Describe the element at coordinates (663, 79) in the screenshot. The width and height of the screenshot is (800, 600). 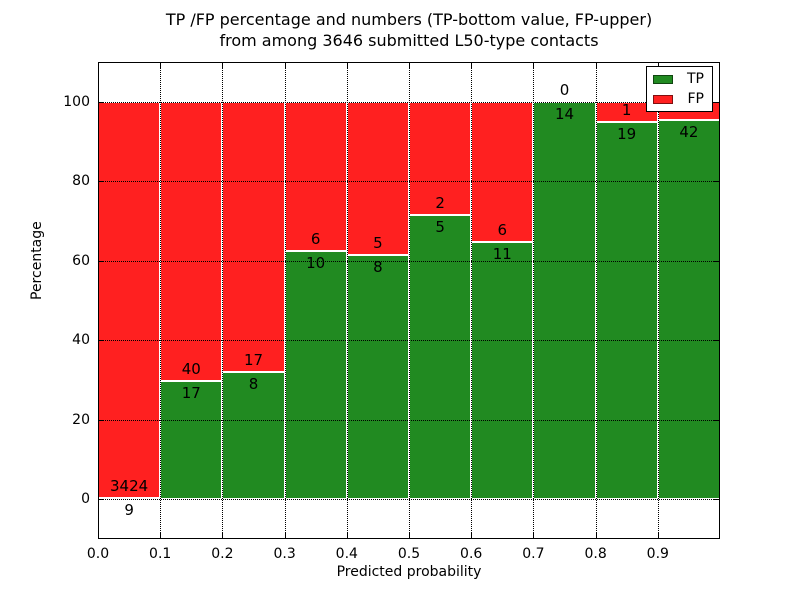
I see `tp-color-swatch` at that location.